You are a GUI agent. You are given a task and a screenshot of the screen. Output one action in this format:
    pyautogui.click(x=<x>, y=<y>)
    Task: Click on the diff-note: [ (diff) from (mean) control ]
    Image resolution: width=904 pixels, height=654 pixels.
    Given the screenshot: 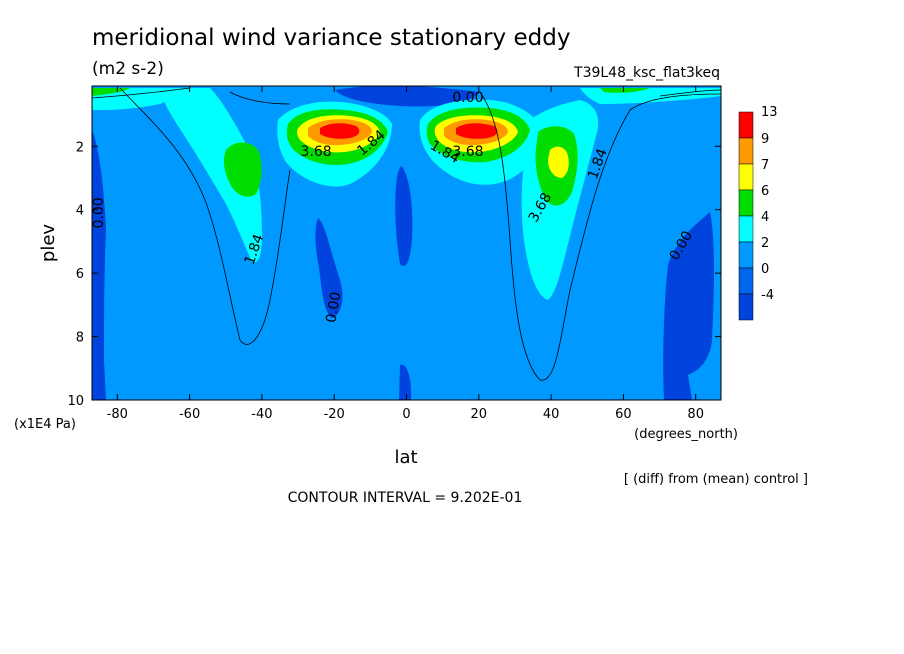 What is the action you would take?
    pyautogui.click(x=716, y=479)
    